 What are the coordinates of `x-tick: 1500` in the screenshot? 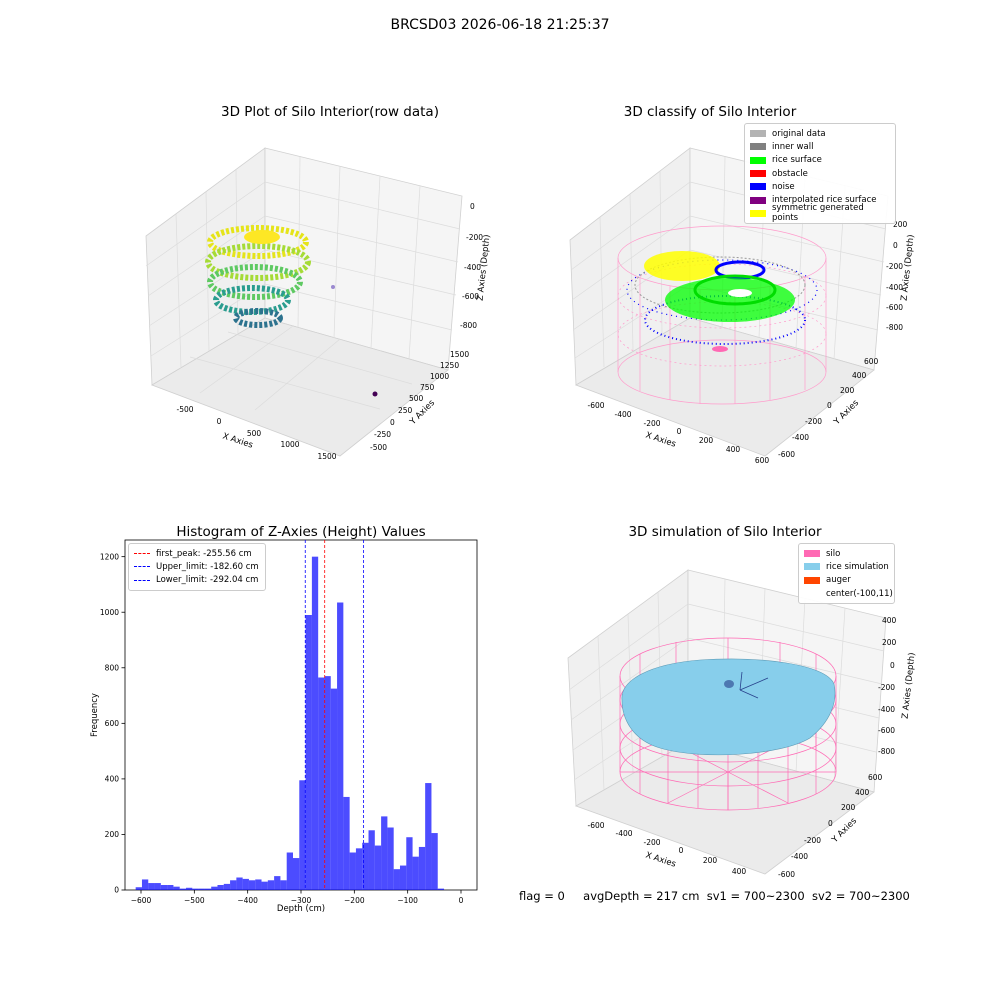 It's located at (326, 456).